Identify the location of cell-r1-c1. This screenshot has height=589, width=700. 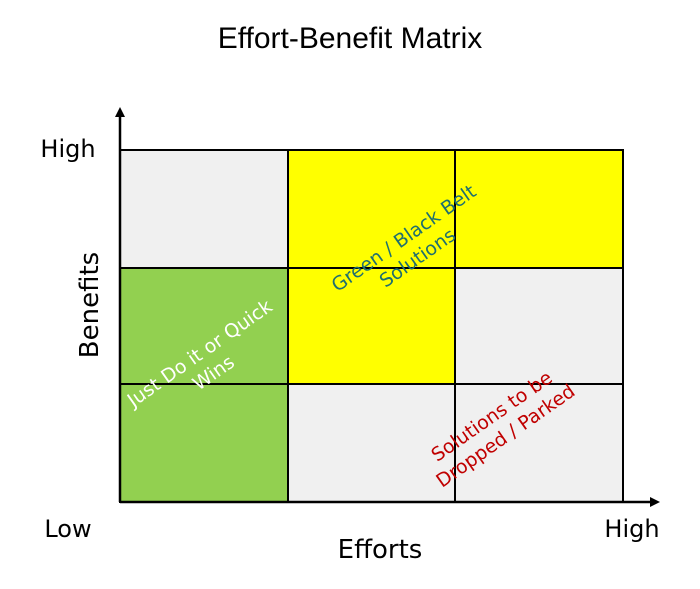
(371, 326).